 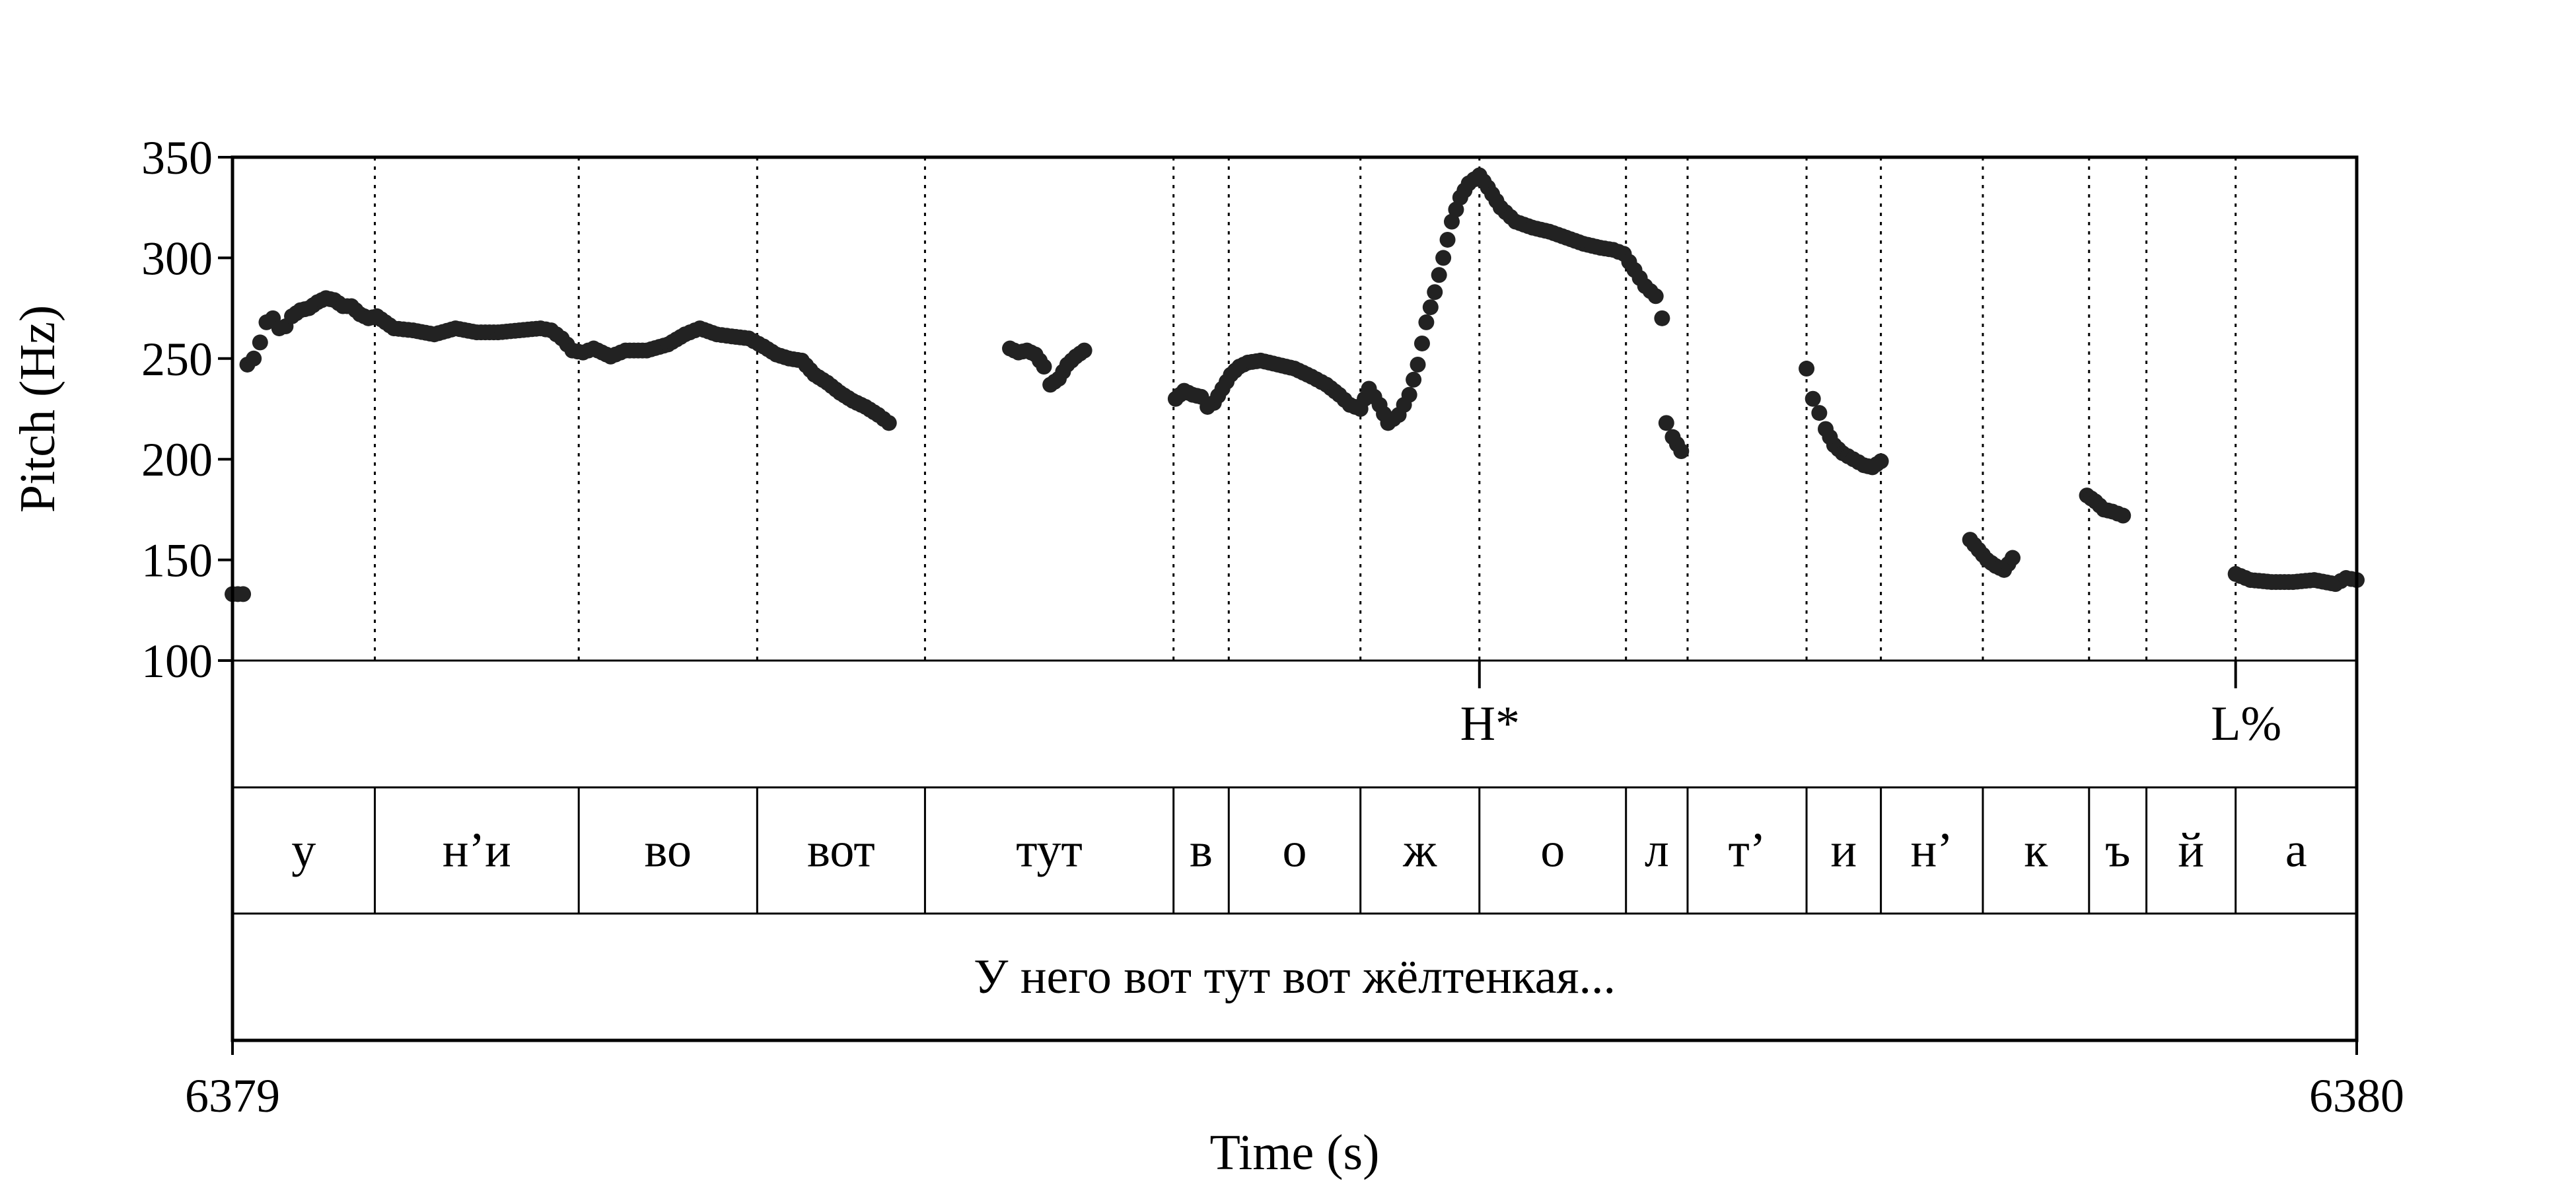 What do you see at coordinates (841, 851) in the screenshot?
I see `segment-label: вот` at bounding box center [841, 851].